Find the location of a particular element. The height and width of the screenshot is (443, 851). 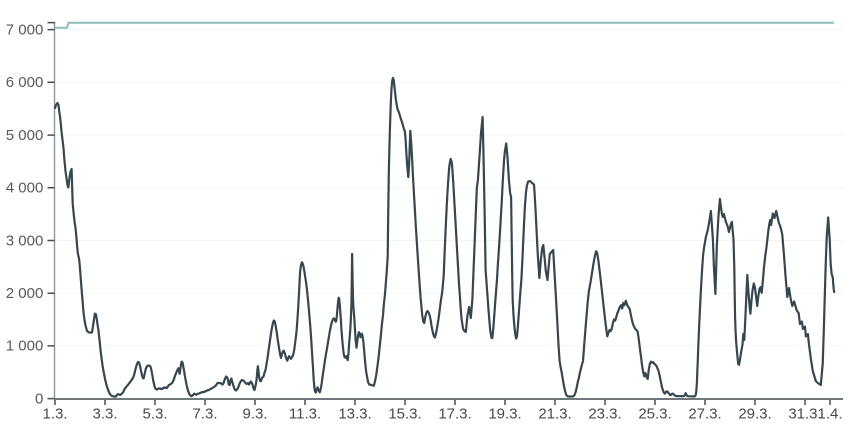

svg-text: 31.3. is located at coordinates (804, 414).